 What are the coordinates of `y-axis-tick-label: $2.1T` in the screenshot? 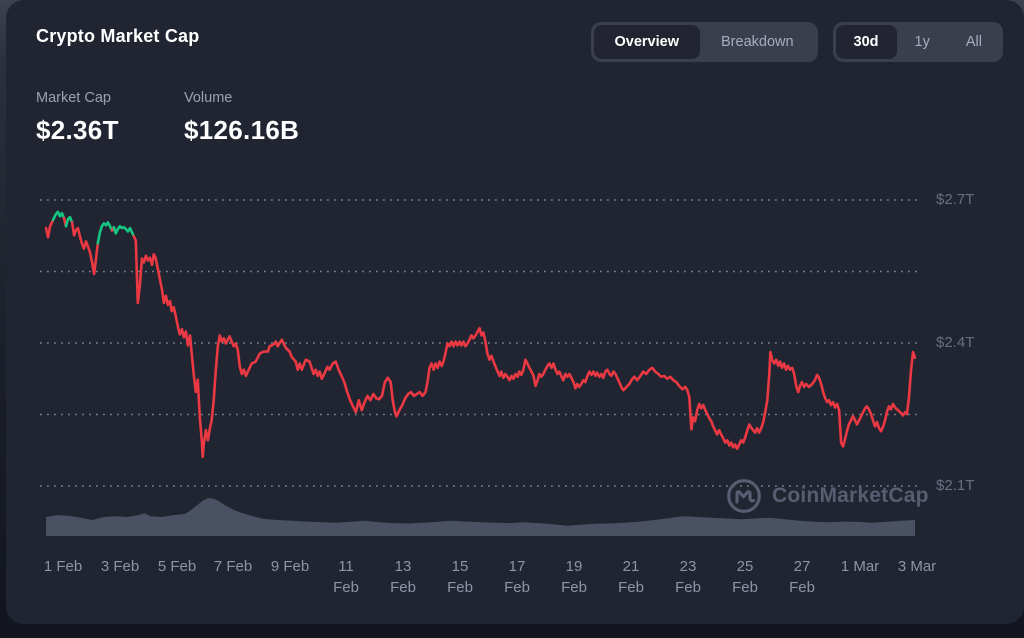 It's located at (955, 485).